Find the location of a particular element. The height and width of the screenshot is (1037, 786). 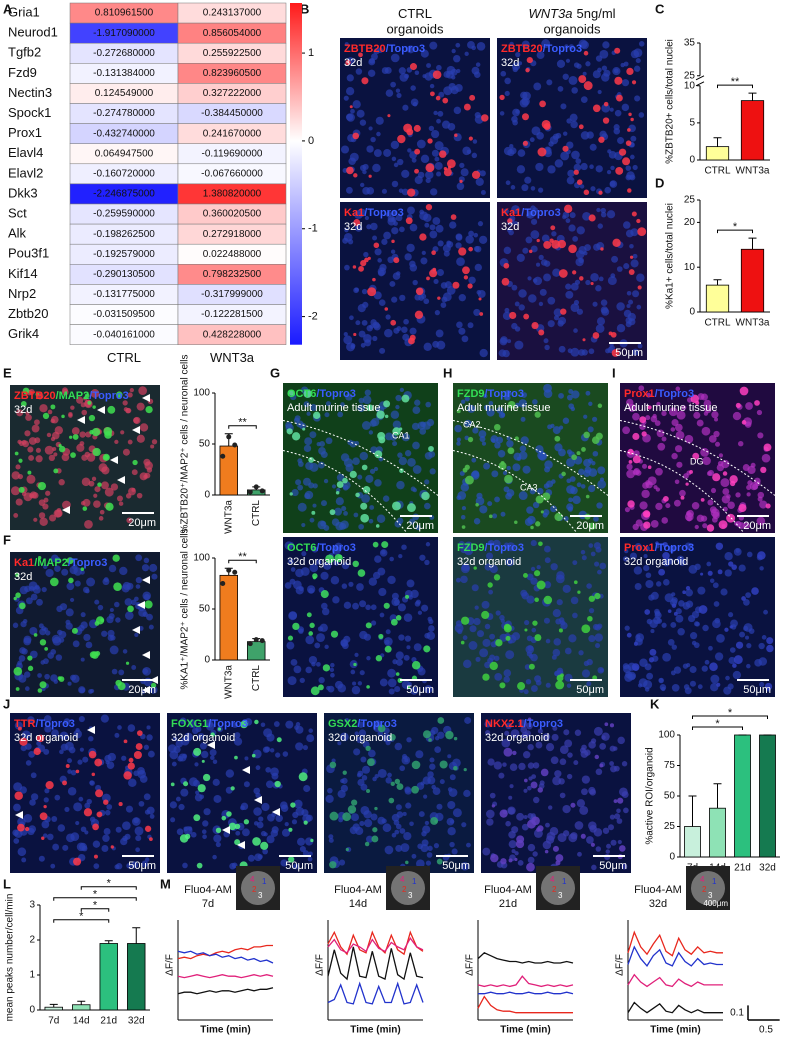

cell-label: -0.290130500 is located at coordinates (124, 274).